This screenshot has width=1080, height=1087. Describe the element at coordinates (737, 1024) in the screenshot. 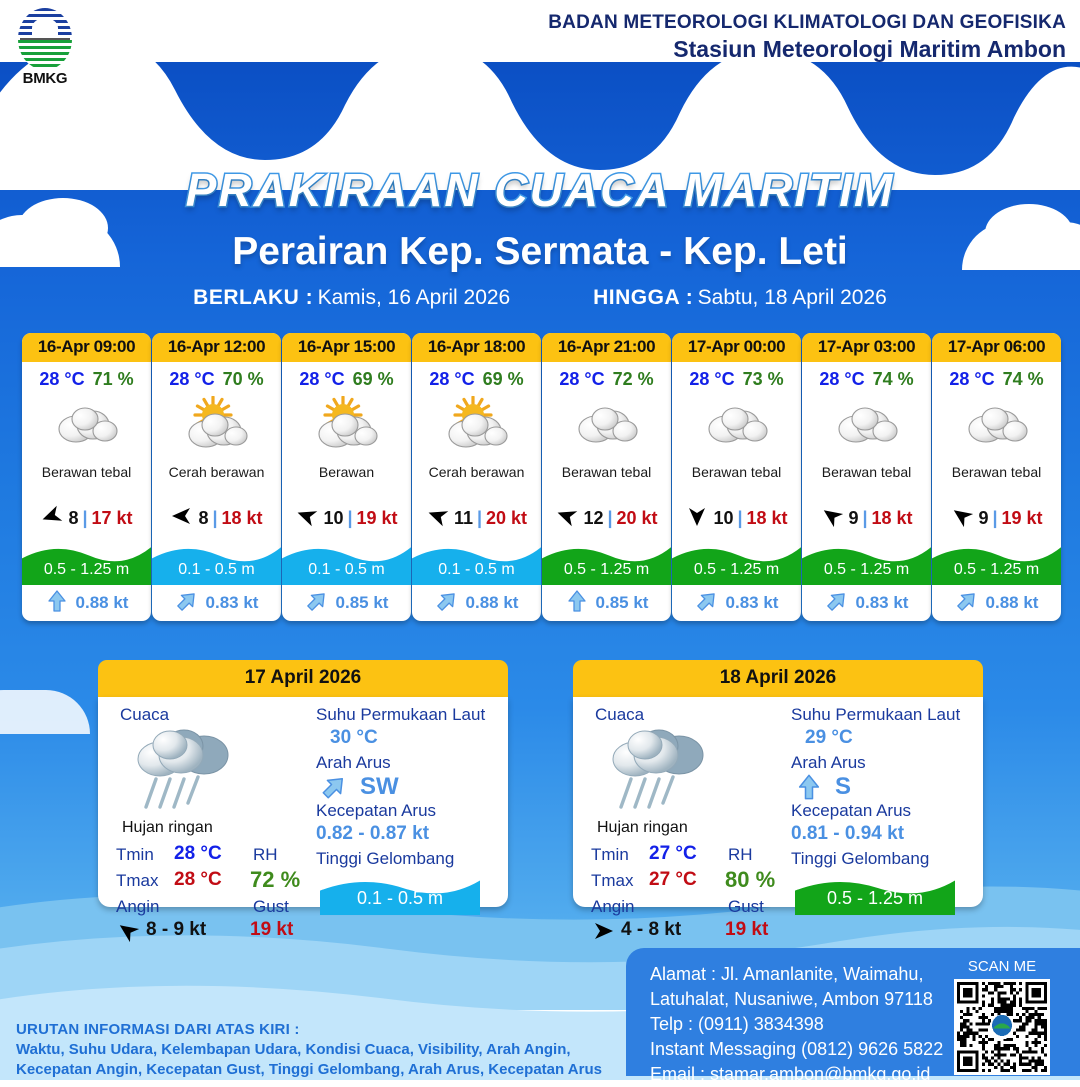

I see `contact-telp: Telp : (0911) 3834398` at that location.